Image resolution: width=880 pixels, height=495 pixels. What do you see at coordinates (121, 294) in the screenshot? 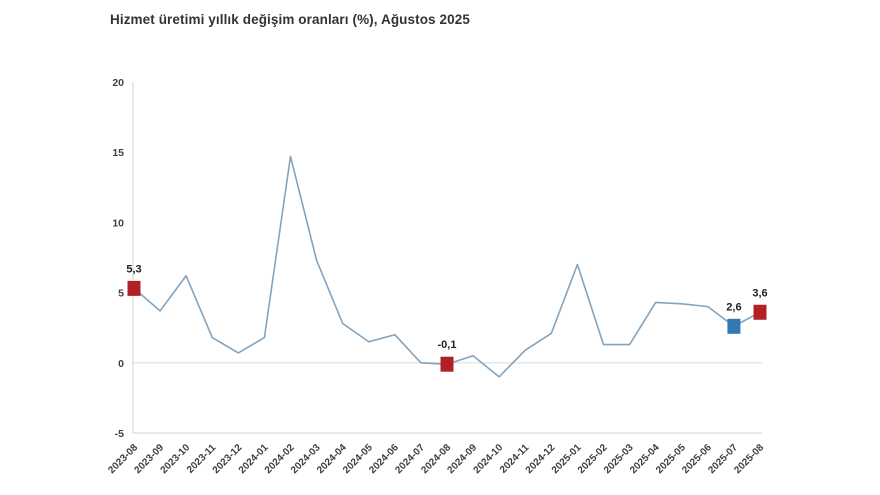
I see `y-tick-label: 5` at bounding box center [121, 294].